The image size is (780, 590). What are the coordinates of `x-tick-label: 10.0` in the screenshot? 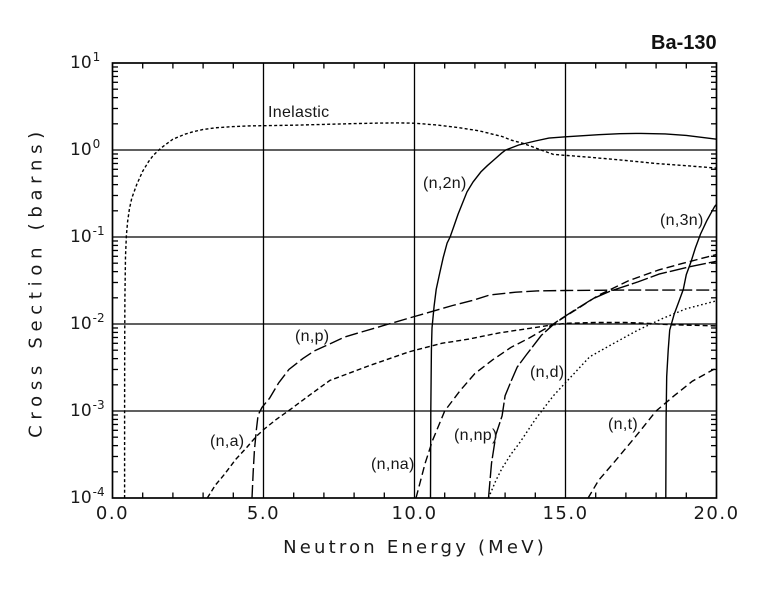 It's located at (414, 513).